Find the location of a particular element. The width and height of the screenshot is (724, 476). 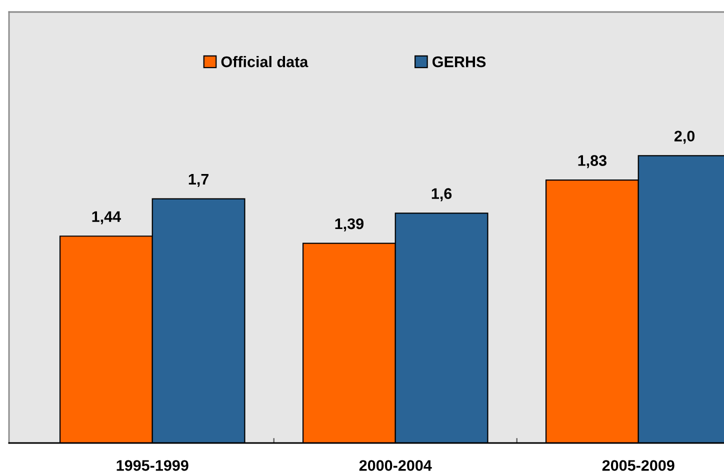

legend-label: Official data is located at coordinates (264, 62).